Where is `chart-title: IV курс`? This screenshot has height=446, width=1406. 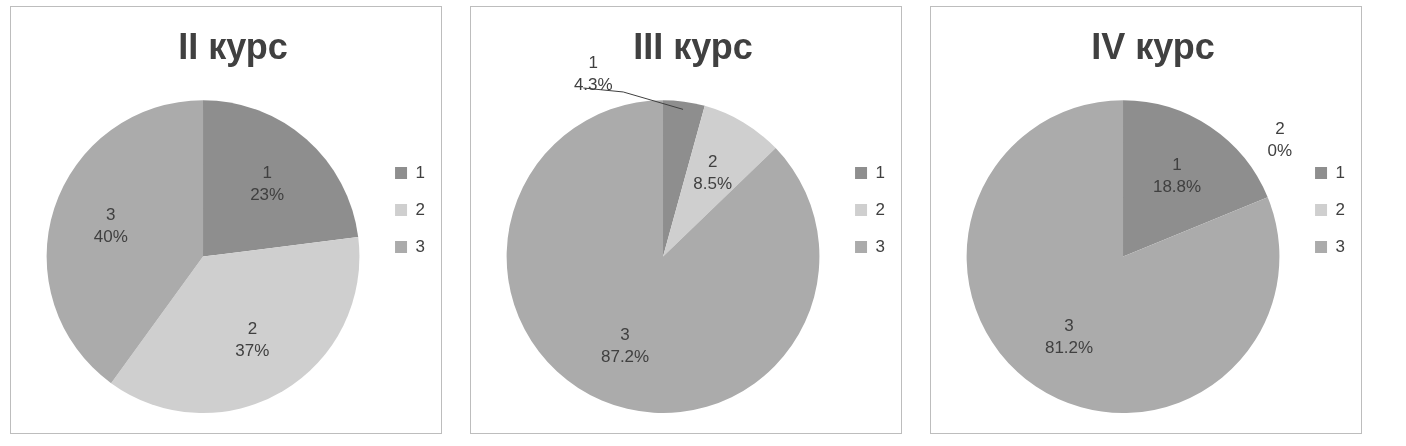
chart-title: IV курс is located at coordinates (1153, 46).